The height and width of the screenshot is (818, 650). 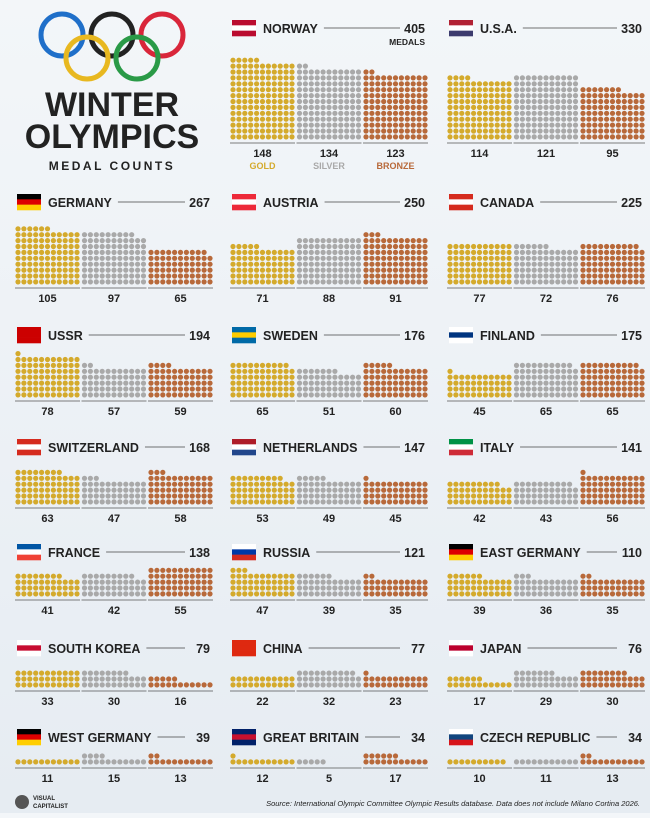 What do you see at coordinates (546, 90) in the screenshot?
I see `country-panel: U.S.A. 330 114 121 95` at bounding box center [546, 90].